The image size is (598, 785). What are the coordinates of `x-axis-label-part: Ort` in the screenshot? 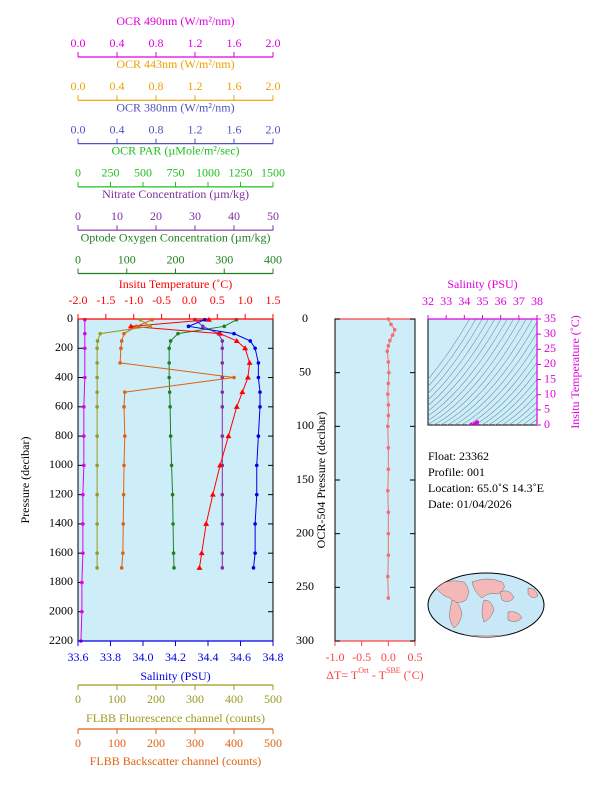 It's located at (363, 670).